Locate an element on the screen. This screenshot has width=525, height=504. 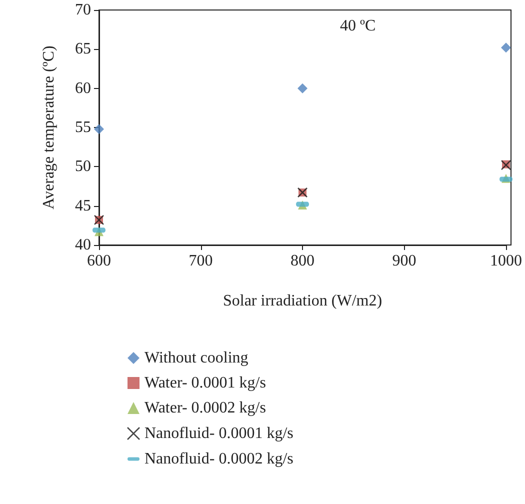
y-tick-label: 65 is located at coordinates (83, 49).